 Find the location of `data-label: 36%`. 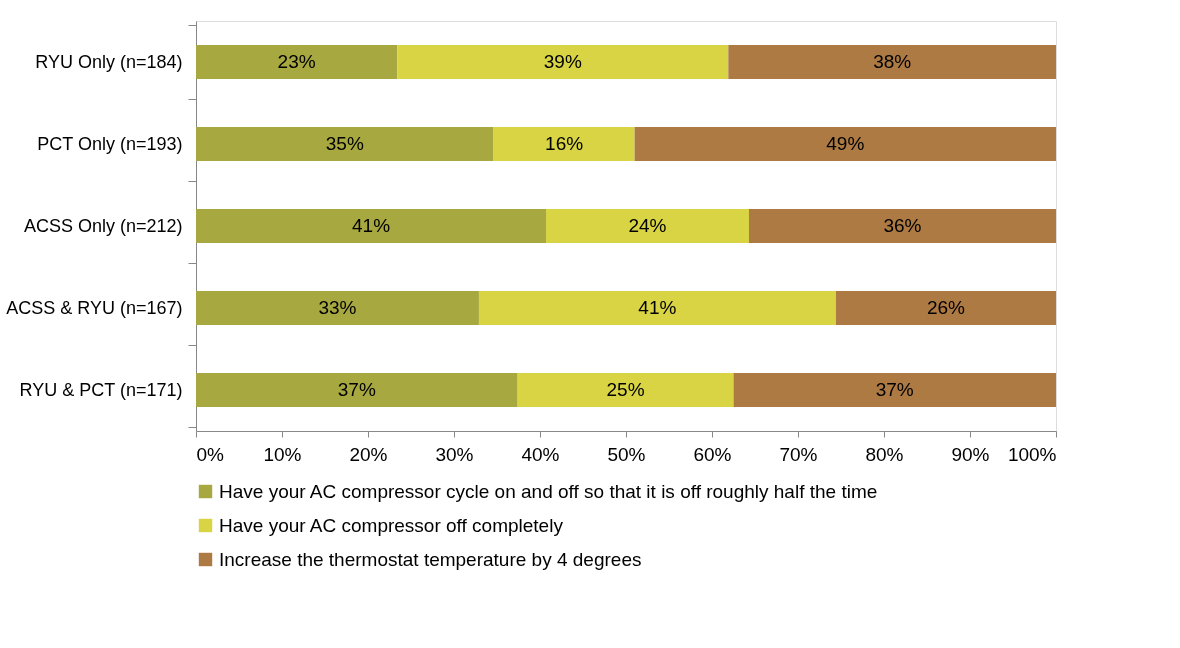

data-label: 36% is located at coordinates (902, 225).